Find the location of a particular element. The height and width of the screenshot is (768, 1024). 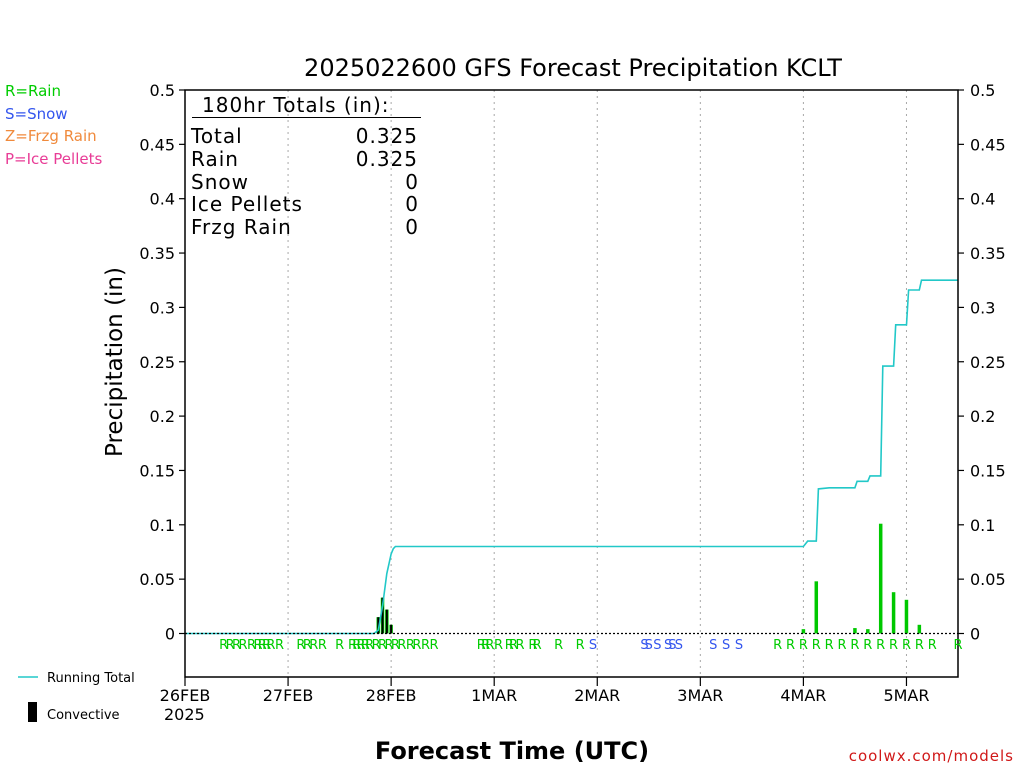

legend-snow: S=Snow is located at coordinates (36, 114).